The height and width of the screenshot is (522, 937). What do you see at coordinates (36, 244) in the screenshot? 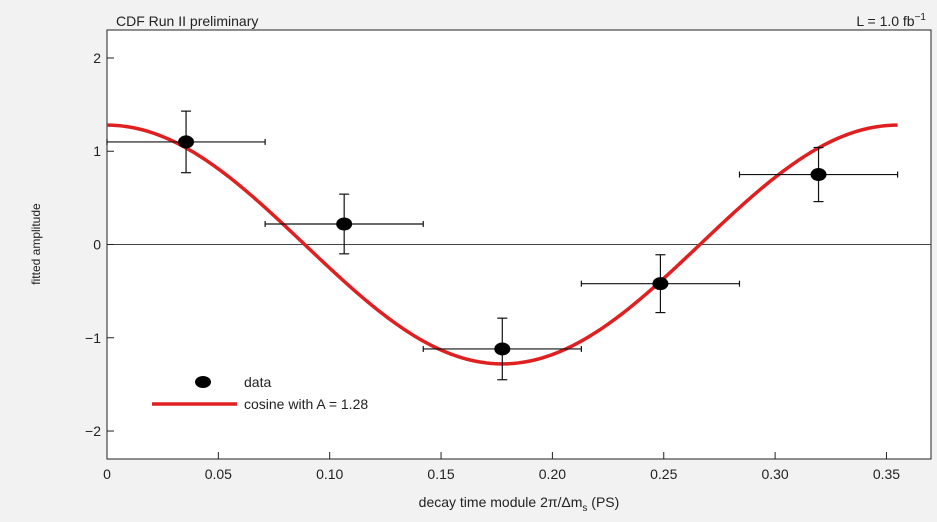
I see `y-axis-label: fitted amplitude` at bounding box center [36, 244].